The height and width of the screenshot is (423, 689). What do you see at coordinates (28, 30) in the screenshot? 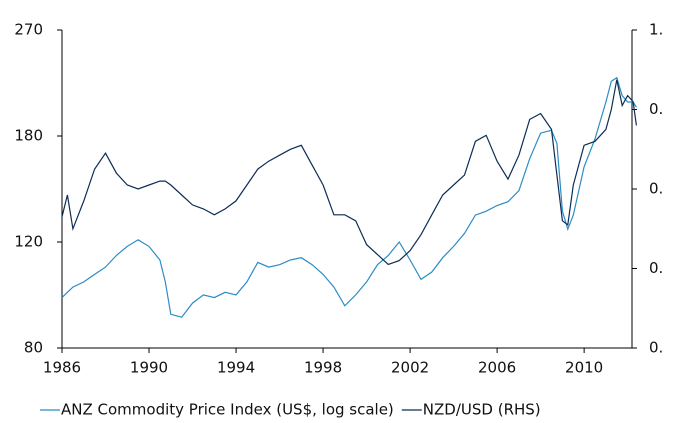
I see `y-tick-label: 270` at bounding box center [28, 30].